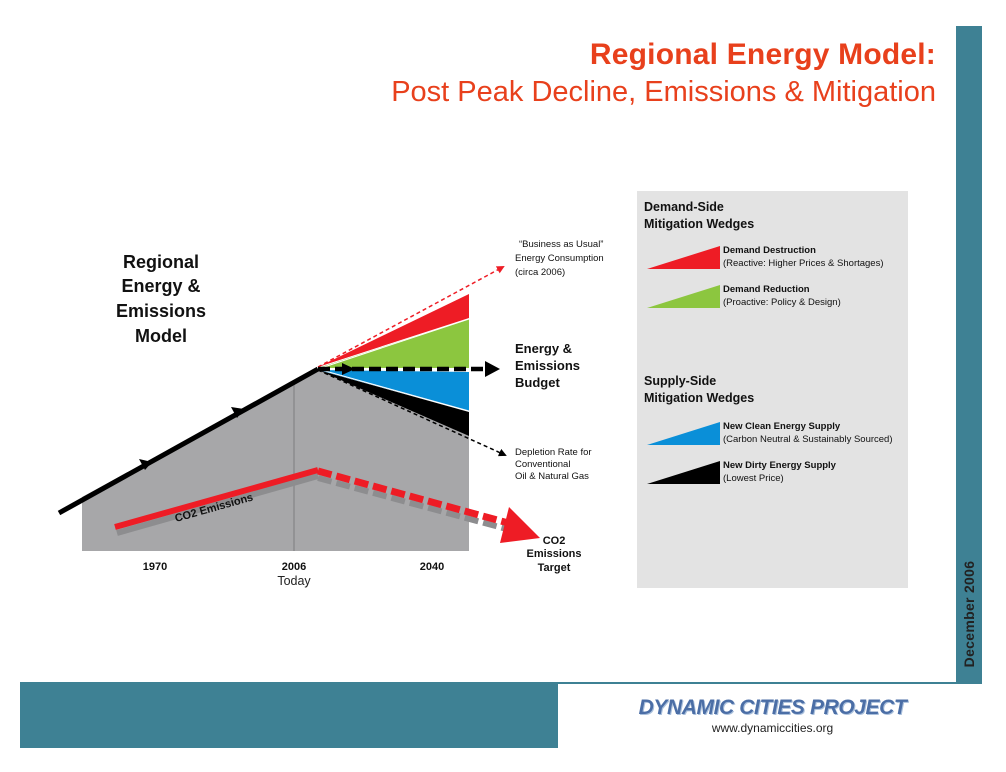 Image resolution: width=1006 pixels, height=772 pixels. I want to click on footer-accent-bar, so click(289, 715).